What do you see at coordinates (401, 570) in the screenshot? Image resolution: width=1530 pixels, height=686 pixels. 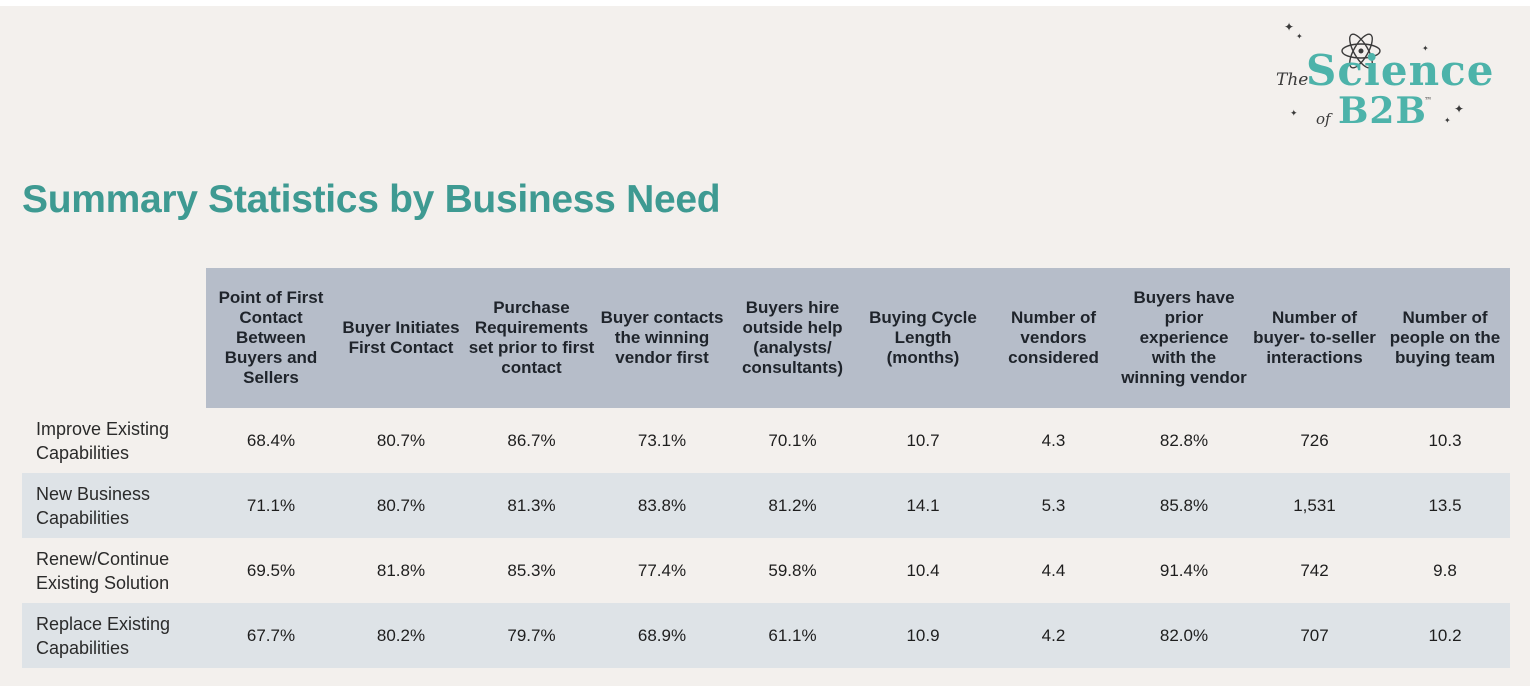 I see `table-cell: 81.8%` at bounding box center [401, 570].